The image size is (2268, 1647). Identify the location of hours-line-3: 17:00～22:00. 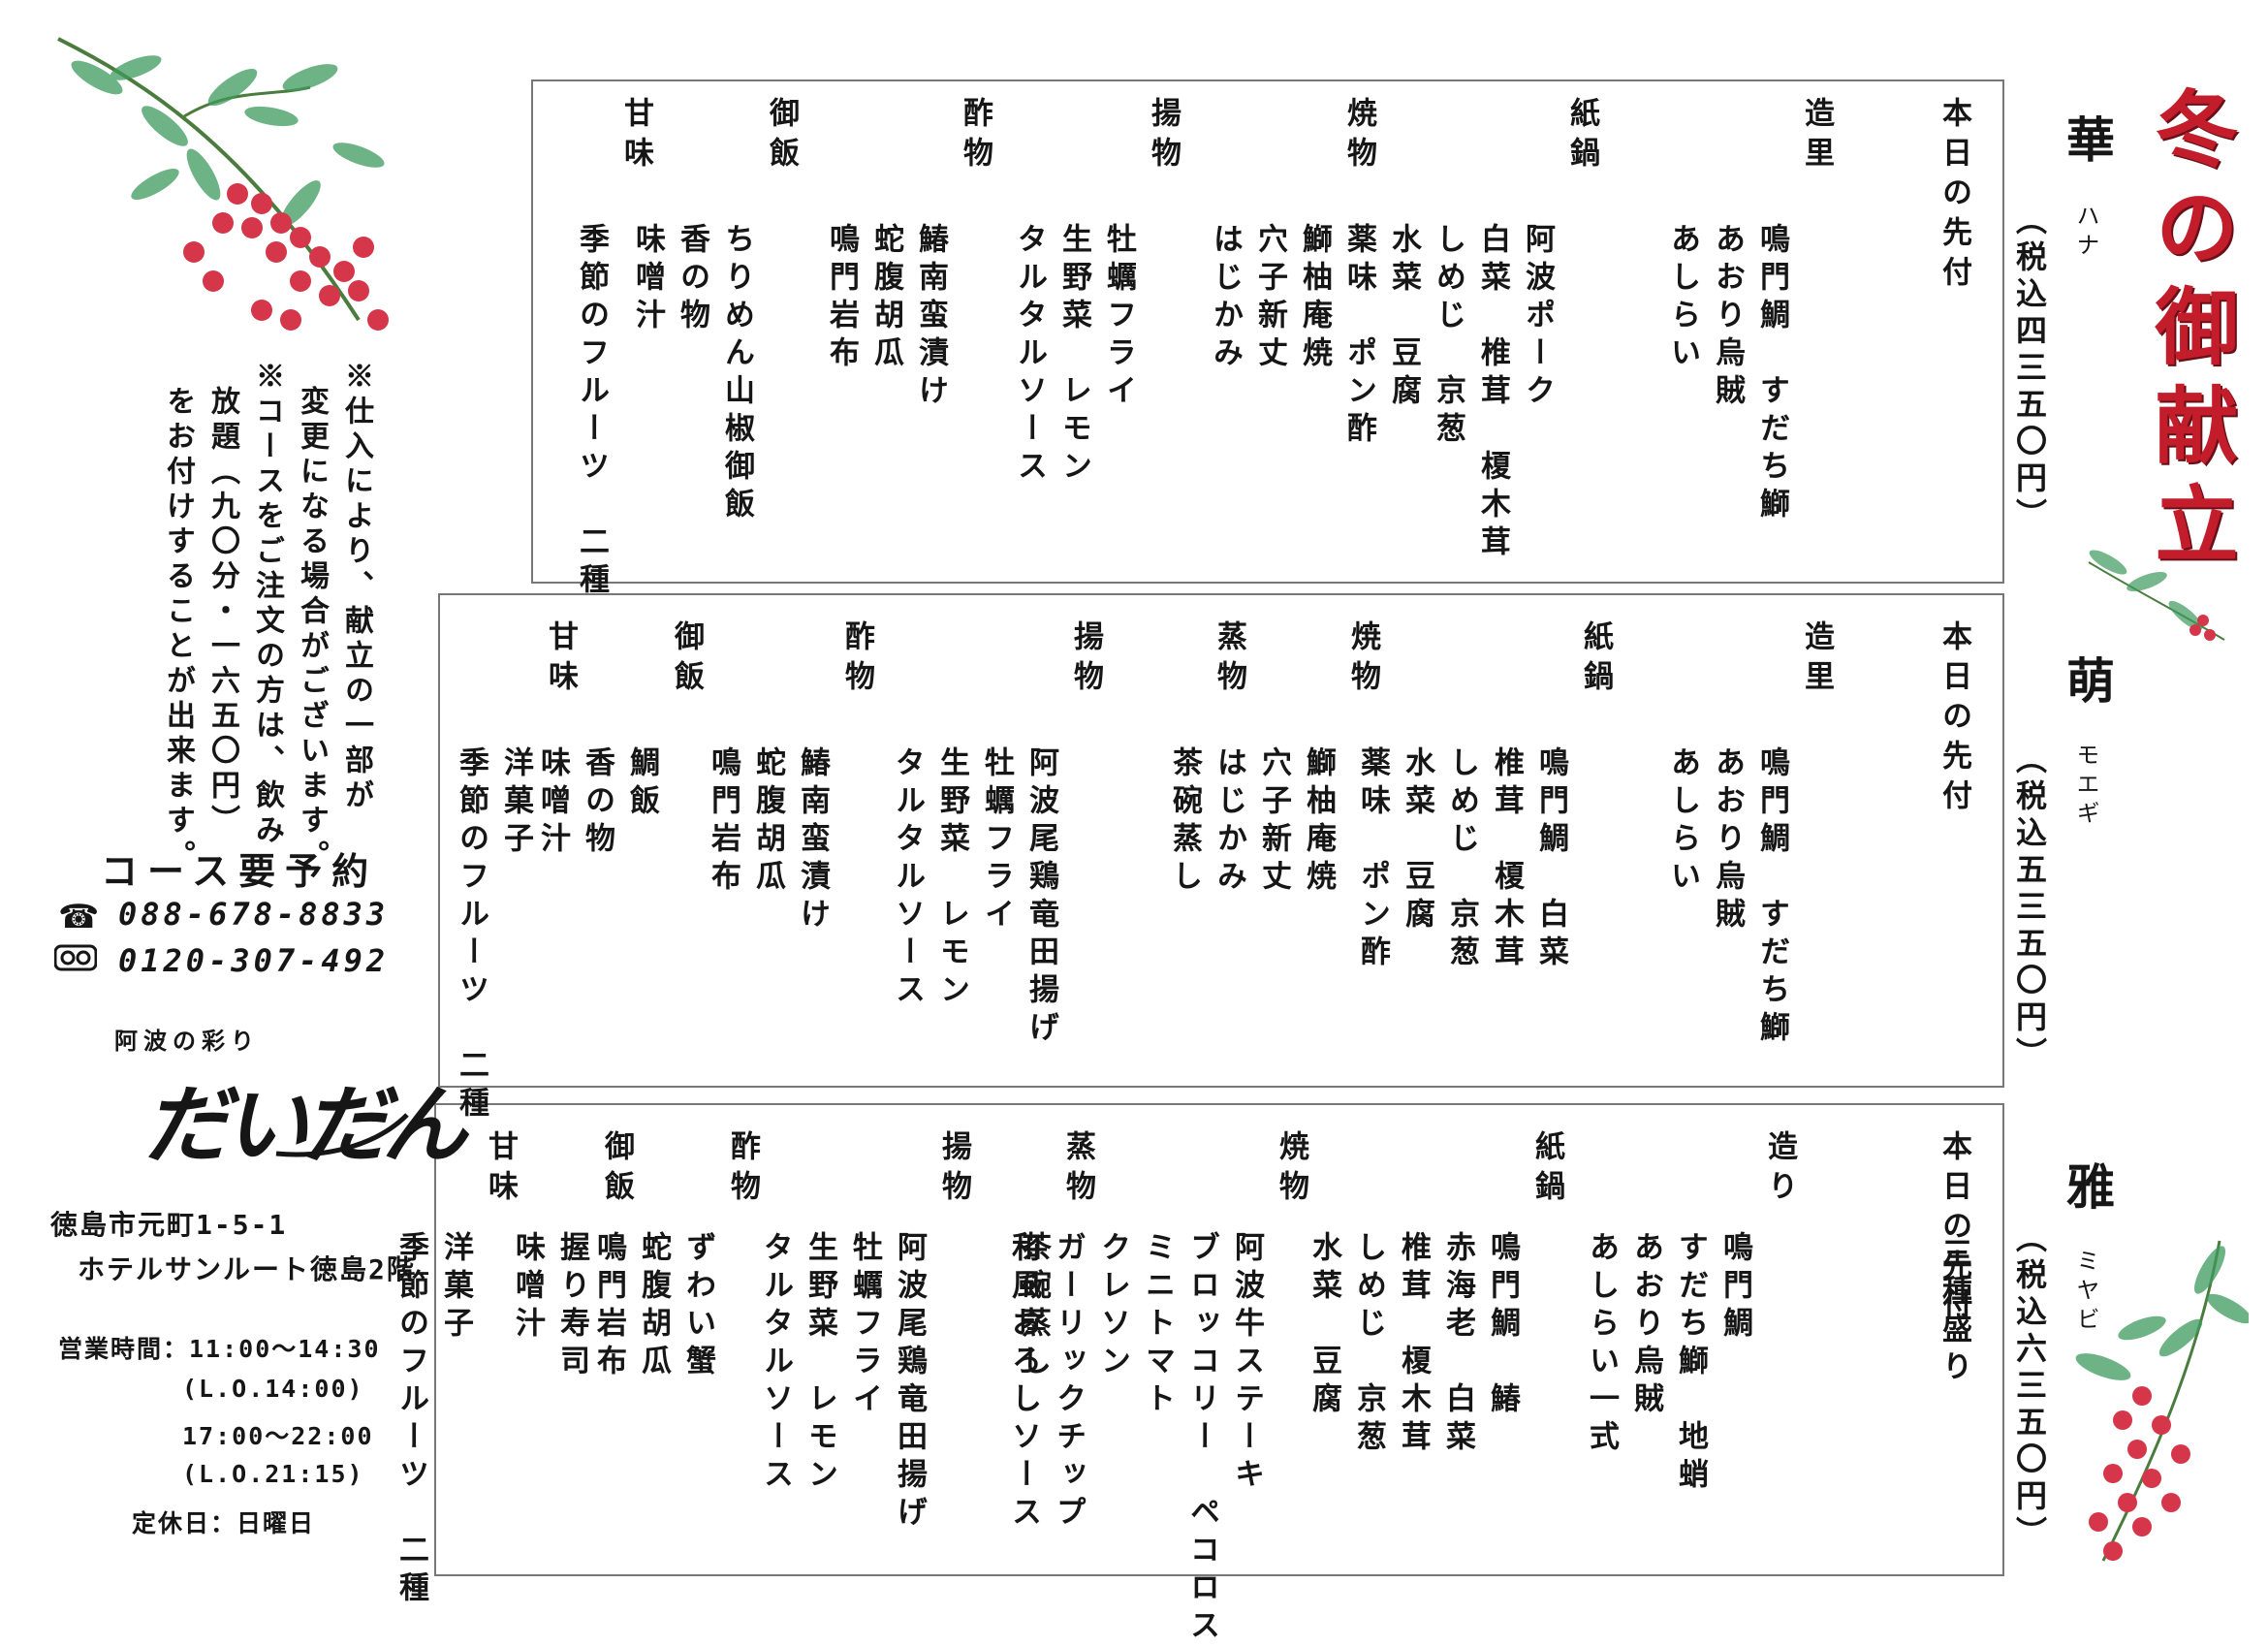
(278, 1436).